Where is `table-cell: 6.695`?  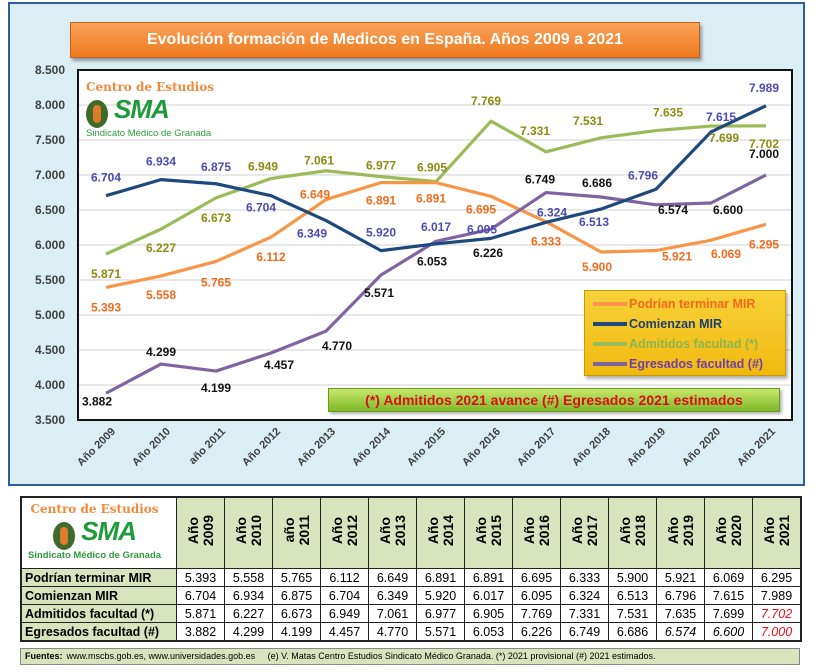 table-cell: 6.695 is located at coordinates (536, 577).